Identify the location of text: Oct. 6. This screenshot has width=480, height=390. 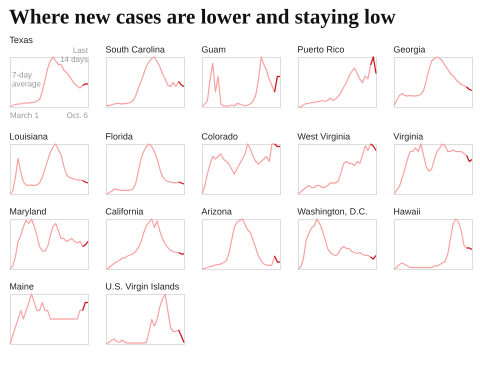
(77, 115).